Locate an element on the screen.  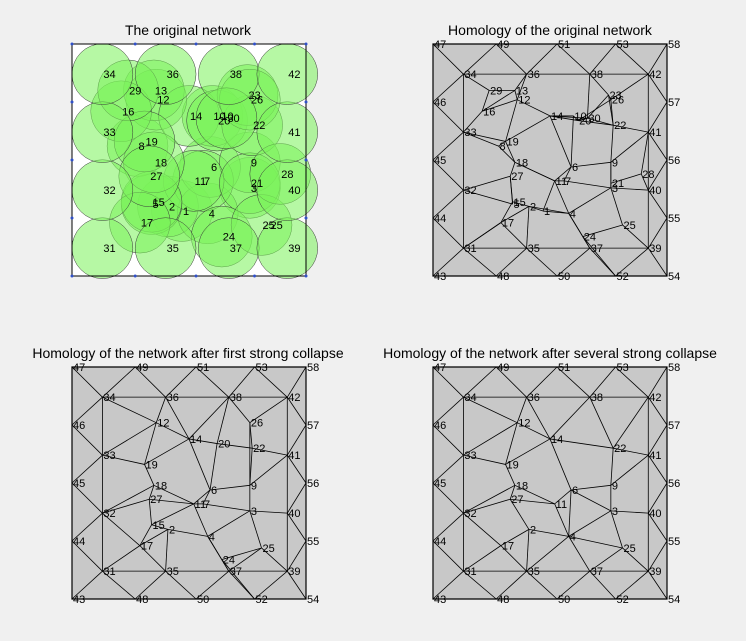
node-label: 21 is located at coordinates (257, 184).